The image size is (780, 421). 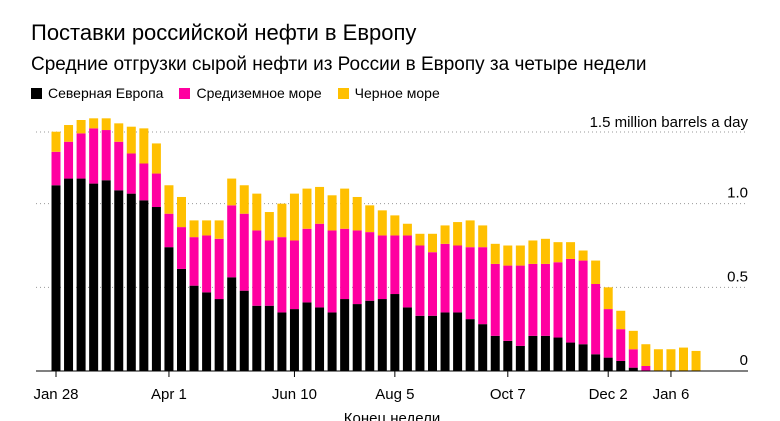 What do you see at coordinates (744, 360) in the screenshot?
I see `y-tick-label: 0` at bounding box center [744, 360].